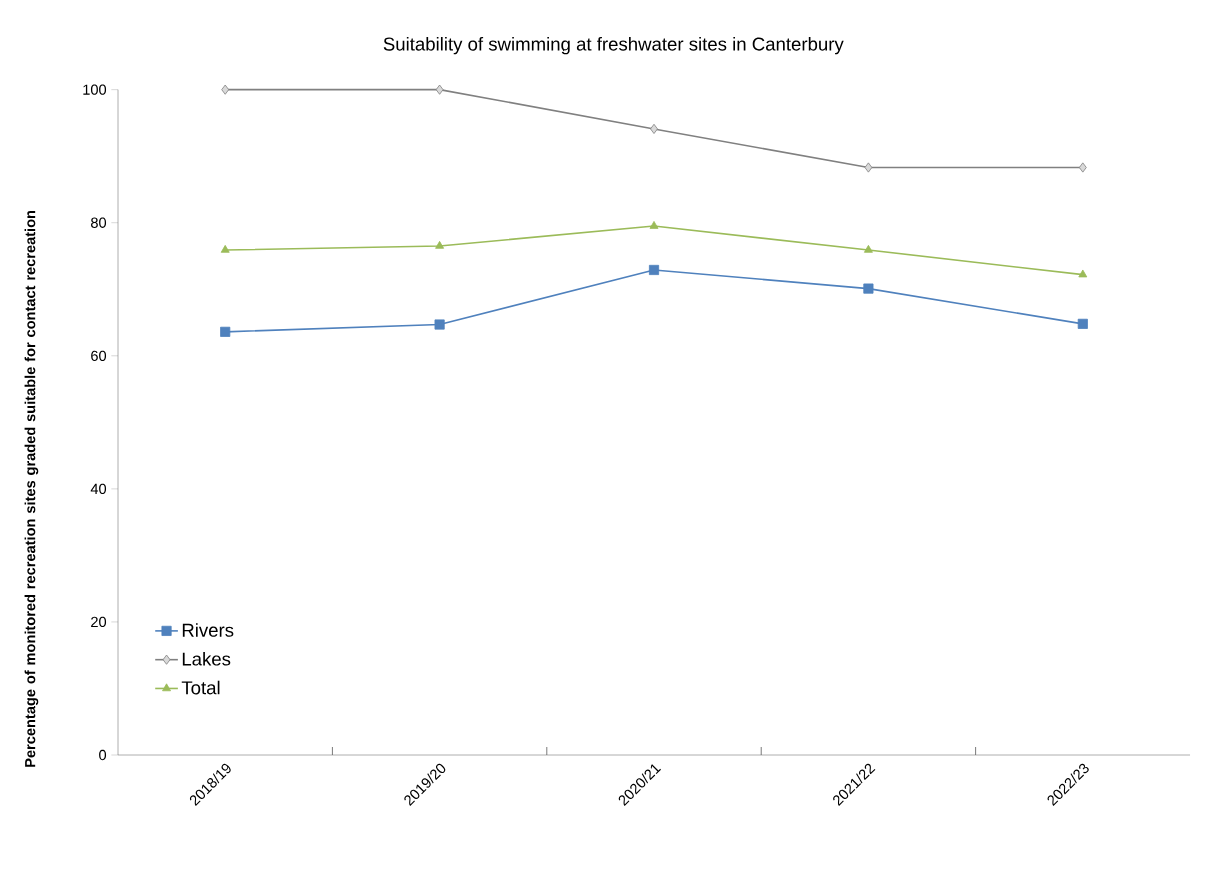  What do you see at coordinates (99, 222) in the screenshot?
I see `y-tick-label: 80` at bounding box center [99, 222].